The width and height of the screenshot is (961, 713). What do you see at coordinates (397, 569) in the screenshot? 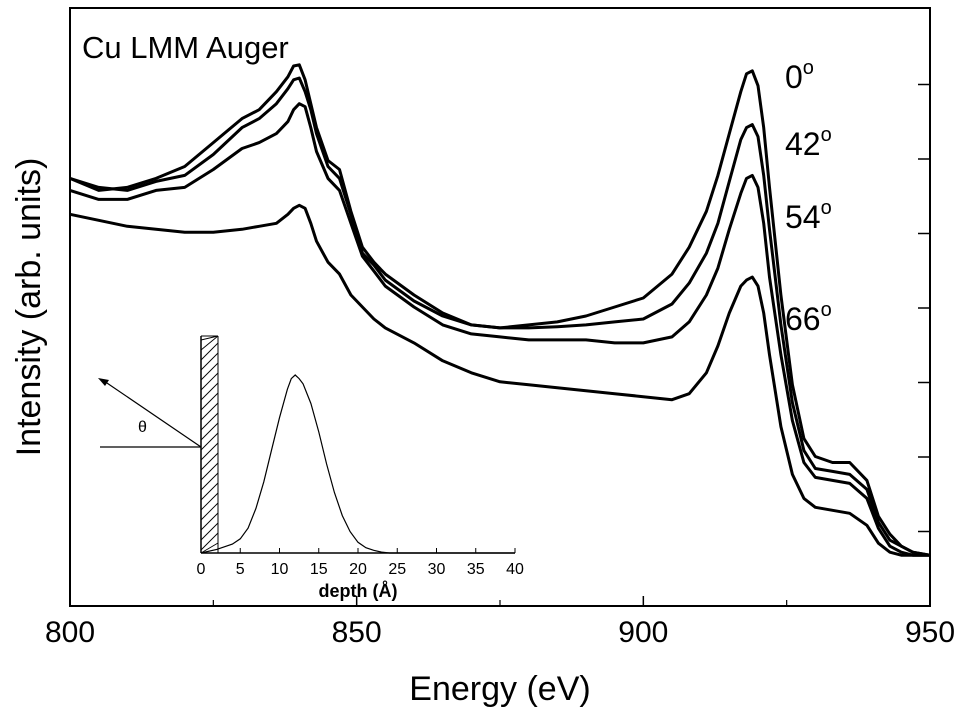
I see `inset-tick-label: 25` at bounding box center [397, 569].